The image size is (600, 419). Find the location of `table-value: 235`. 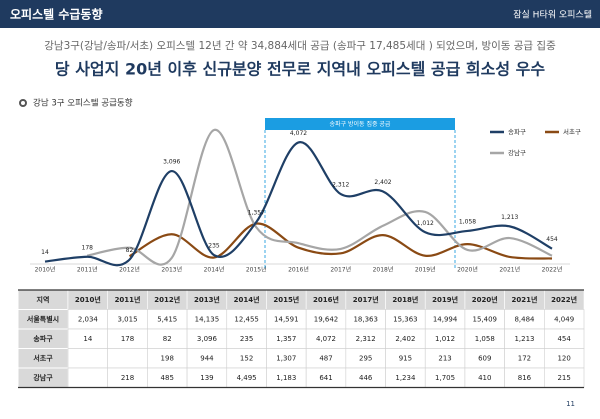

table-value: 235 is located at coordinates (246, 339).